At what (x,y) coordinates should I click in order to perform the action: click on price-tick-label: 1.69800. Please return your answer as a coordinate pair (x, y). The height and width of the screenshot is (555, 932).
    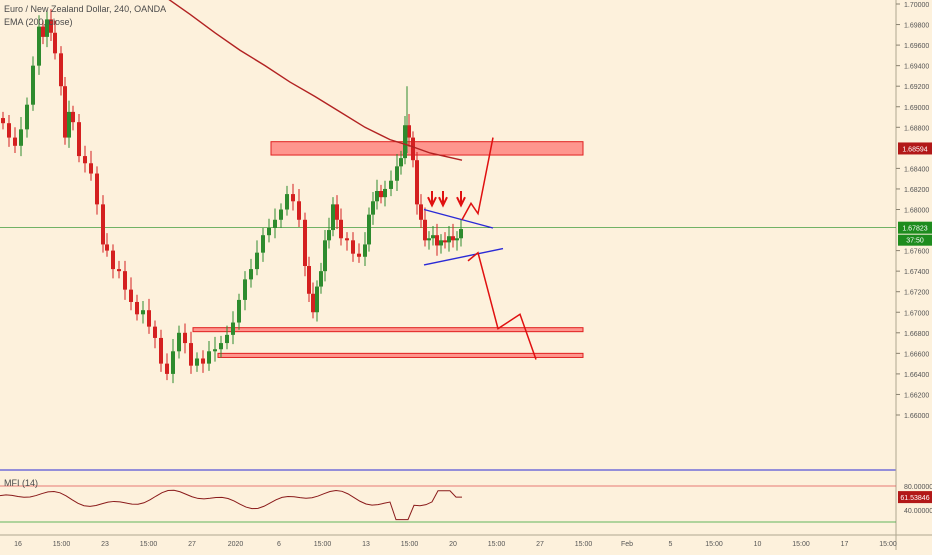
    Looking at the image, I should click on (916, 26).